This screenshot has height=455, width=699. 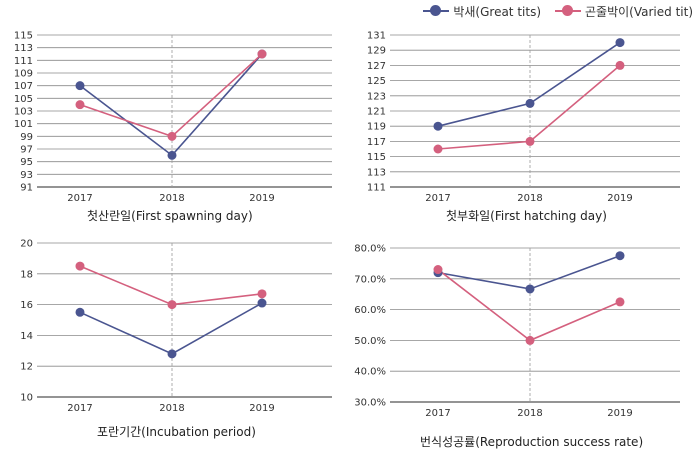 What do you see at coordinates (26, 367) in the screenshot?
I see `y-tick-label: 12` at bounding box center [26, 367].